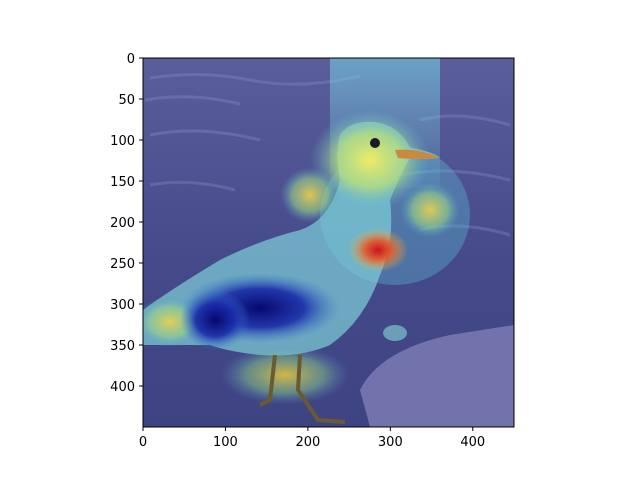 This screenshot has height=480, width=640. I want to click on x-tick-label: 300, so click(390, 442).